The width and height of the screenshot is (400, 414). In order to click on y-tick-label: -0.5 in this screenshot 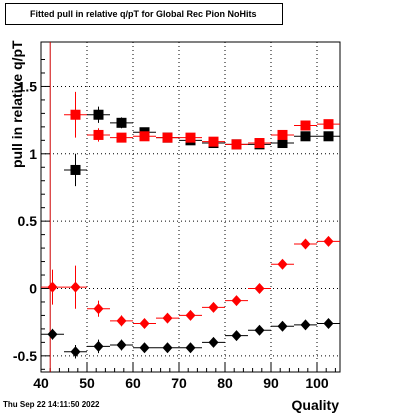, I will do `click(25, 356)`.